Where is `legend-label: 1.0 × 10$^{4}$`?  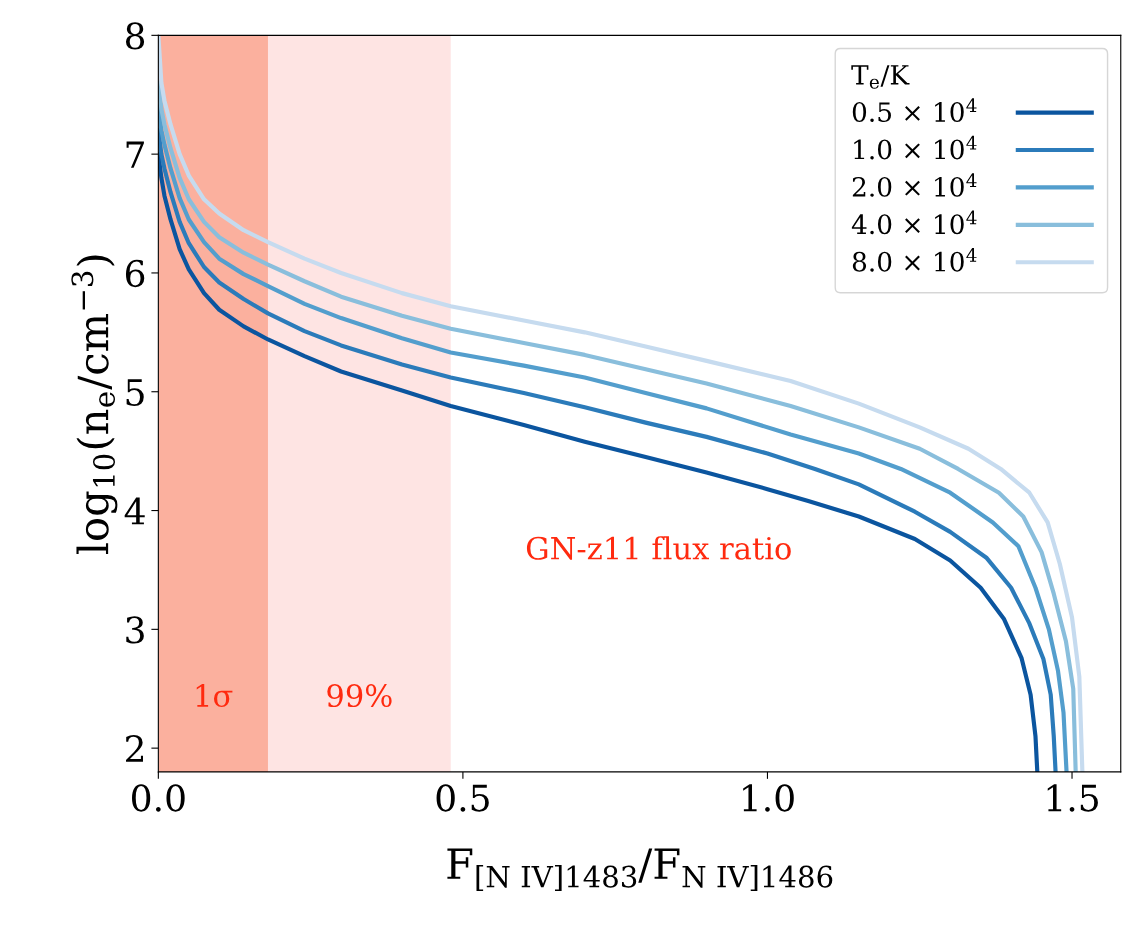 legend-label: 1.0 × 10$^{4}$ is located at coordinates (915, 147).